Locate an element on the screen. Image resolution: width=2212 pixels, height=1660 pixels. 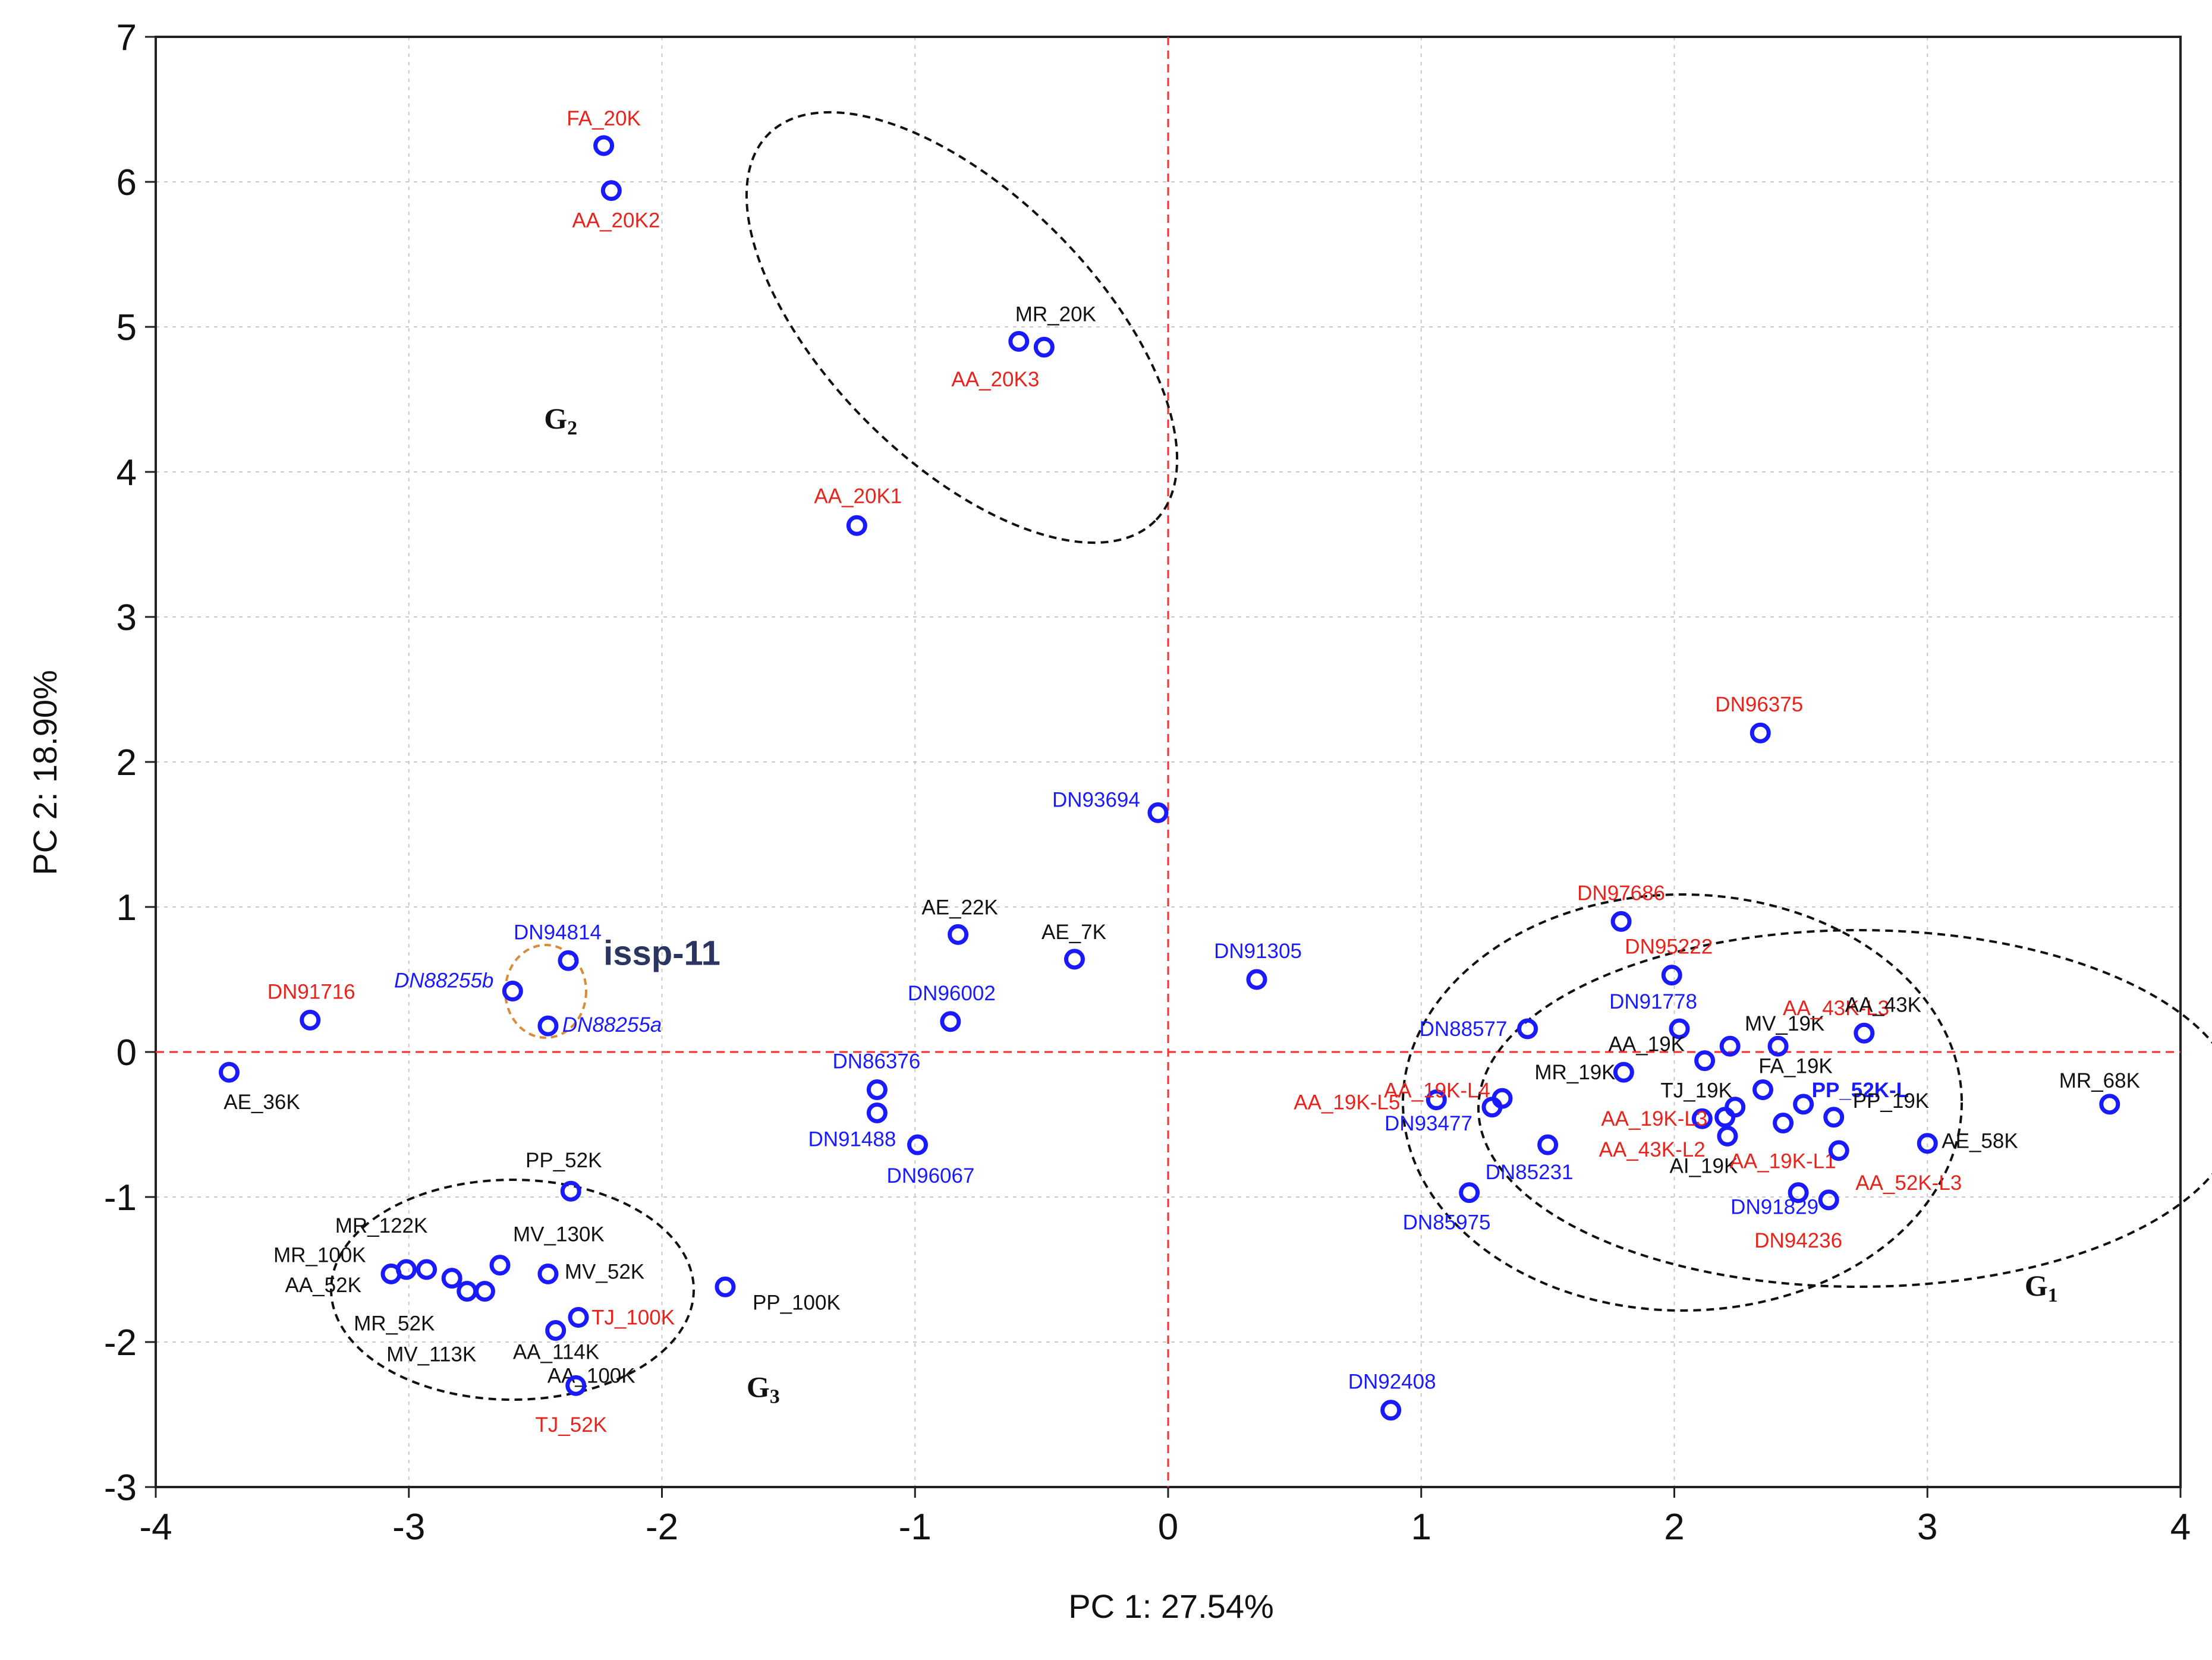
y-tick-label: -1 is located at coordinates (121, 1197).